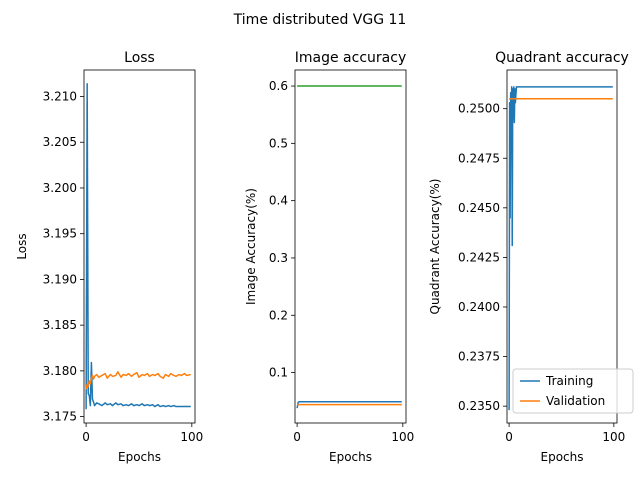 Image resolution: width=640 pixels, height=480 pixels. Describe the element at coordinates (60, 279) in the screenshot. I see `y-tick-label: 3.190` at that location.